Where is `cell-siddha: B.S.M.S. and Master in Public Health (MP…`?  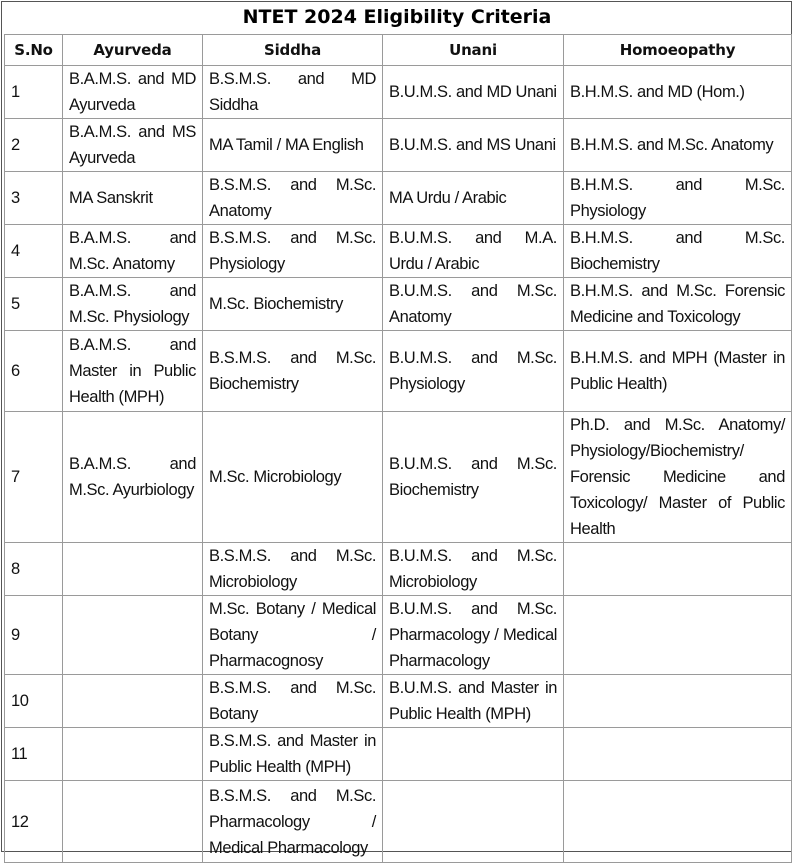
cell-siddha: B.S.M.S. and Master in Public Health (MP… is located at coordinates (292, 754).